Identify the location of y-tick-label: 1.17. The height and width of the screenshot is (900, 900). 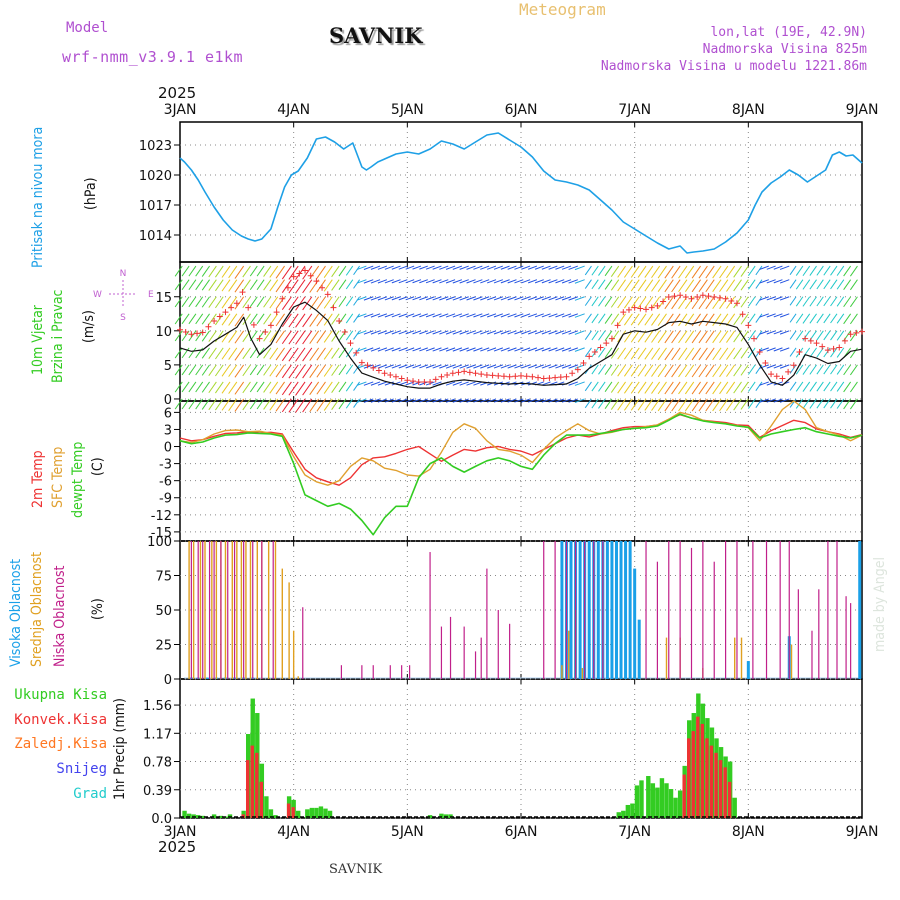
(157, 734).